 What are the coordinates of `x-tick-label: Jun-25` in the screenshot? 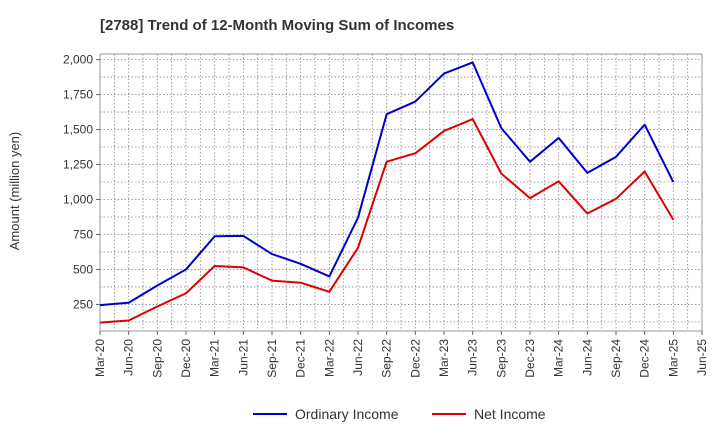 It's located at (702, 357).